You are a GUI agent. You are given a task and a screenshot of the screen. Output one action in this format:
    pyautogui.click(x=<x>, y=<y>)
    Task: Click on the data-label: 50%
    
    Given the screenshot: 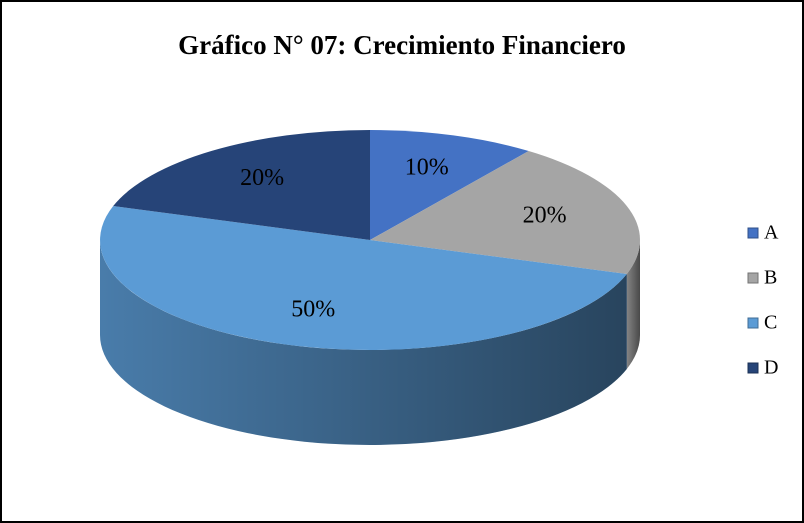 What is the action you would take?
    pyautogui.click(x=313, y=310)
    